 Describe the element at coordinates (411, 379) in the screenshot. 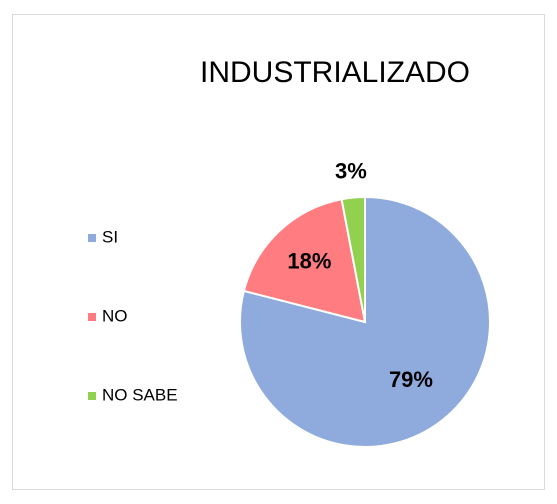

I see `data-label: 79%` at that location.